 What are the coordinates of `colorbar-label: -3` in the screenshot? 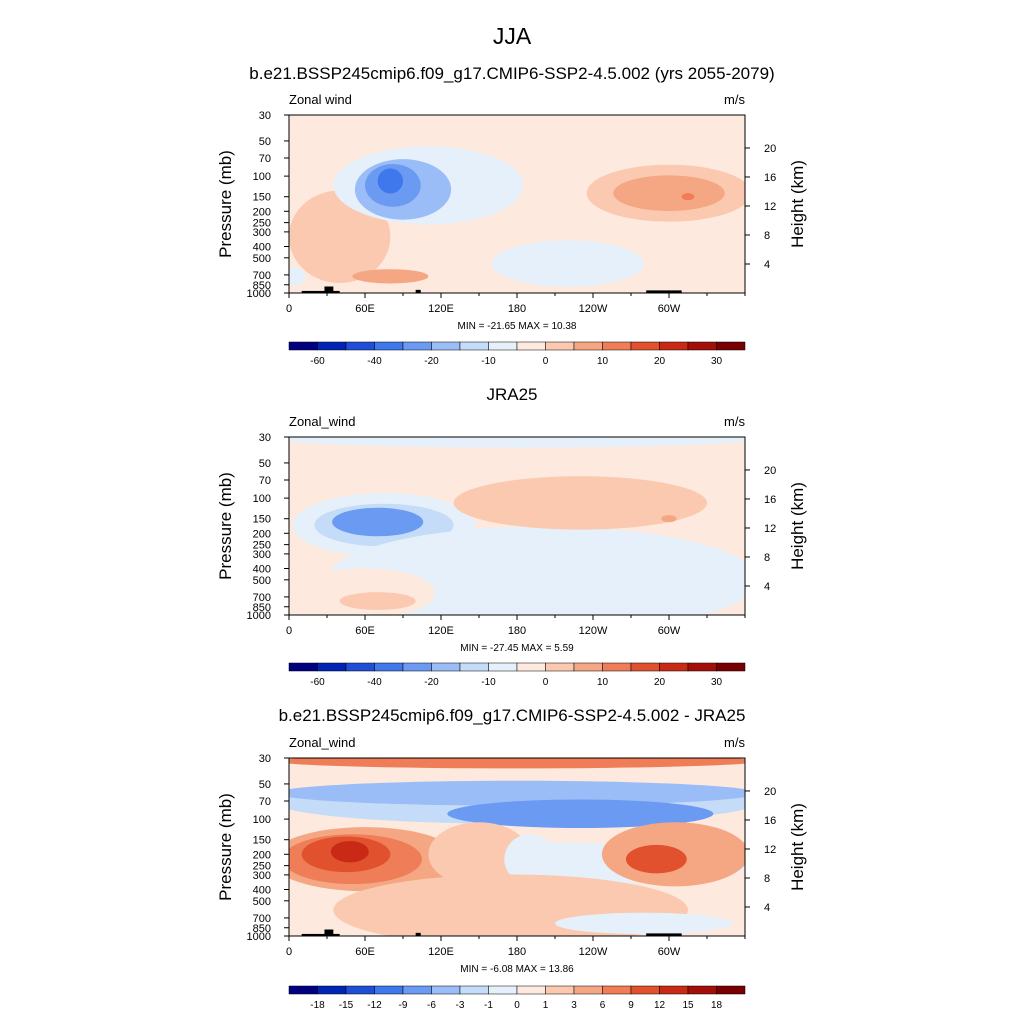 It's located at (460, 1005).